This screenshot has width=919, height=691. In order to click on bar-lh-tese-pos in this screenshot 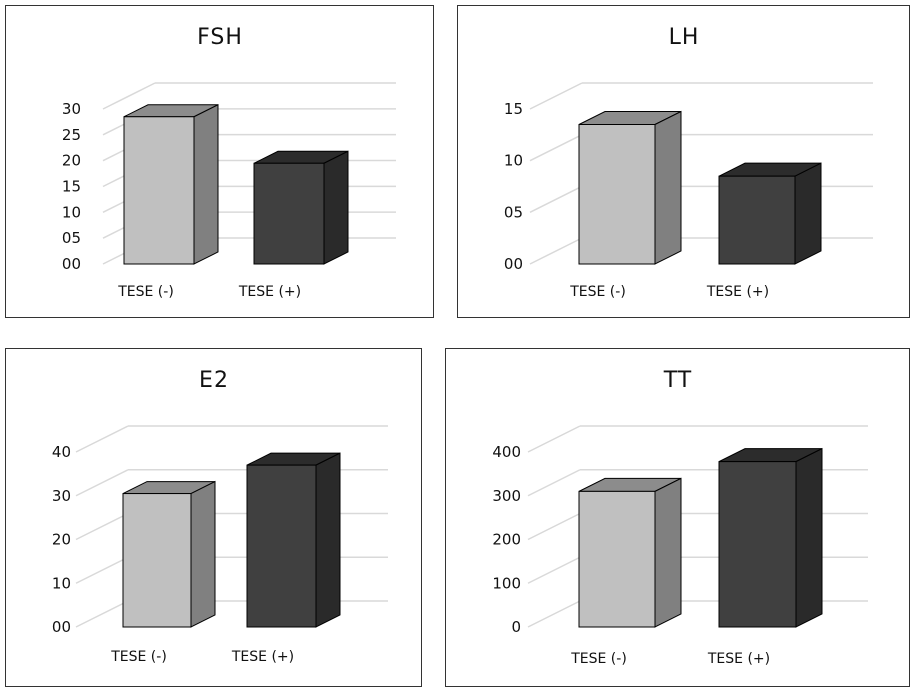, I will do `click(770, 213)`.